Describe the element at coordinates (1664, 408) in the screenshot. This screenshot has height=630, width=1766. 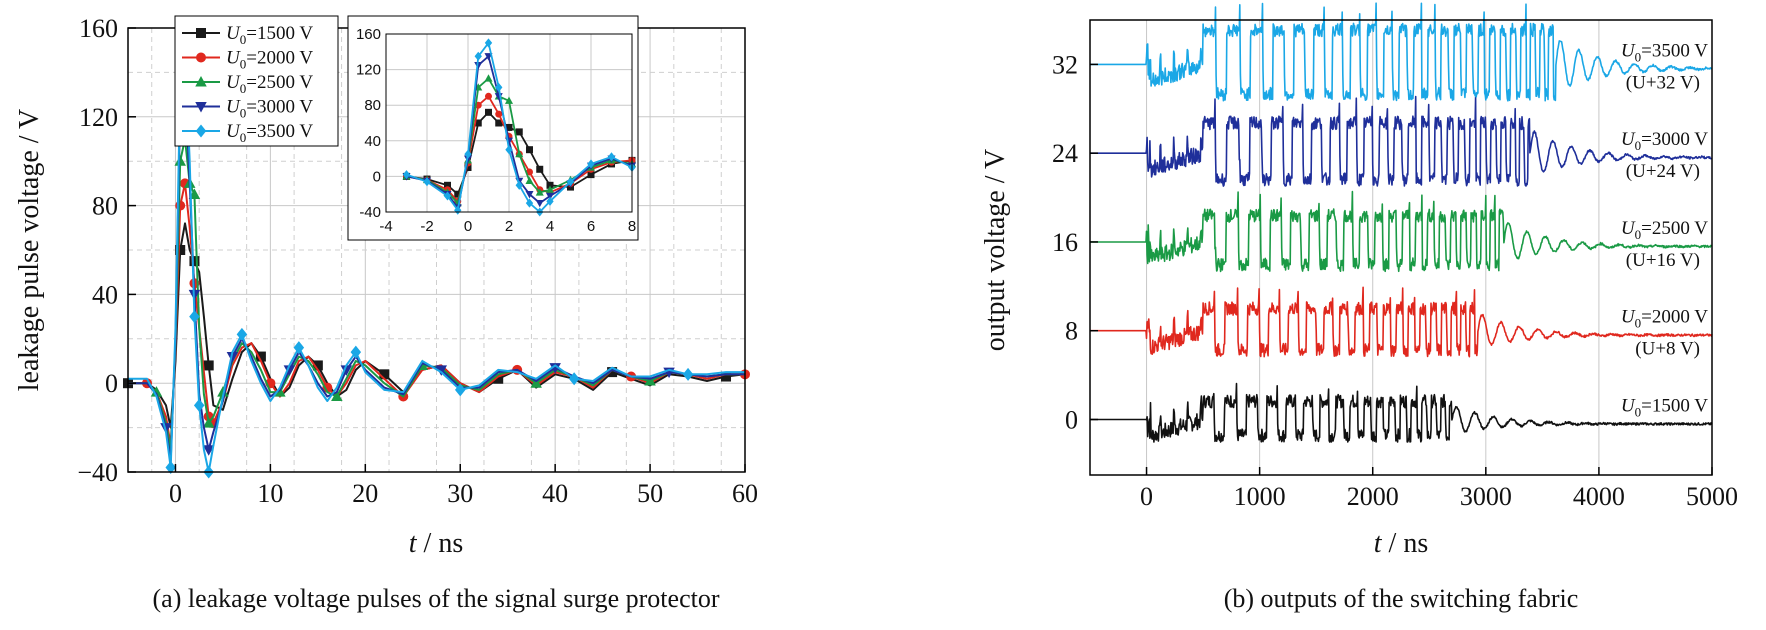
I see `chart-b-curve-label: U0=1500 V` at that location.